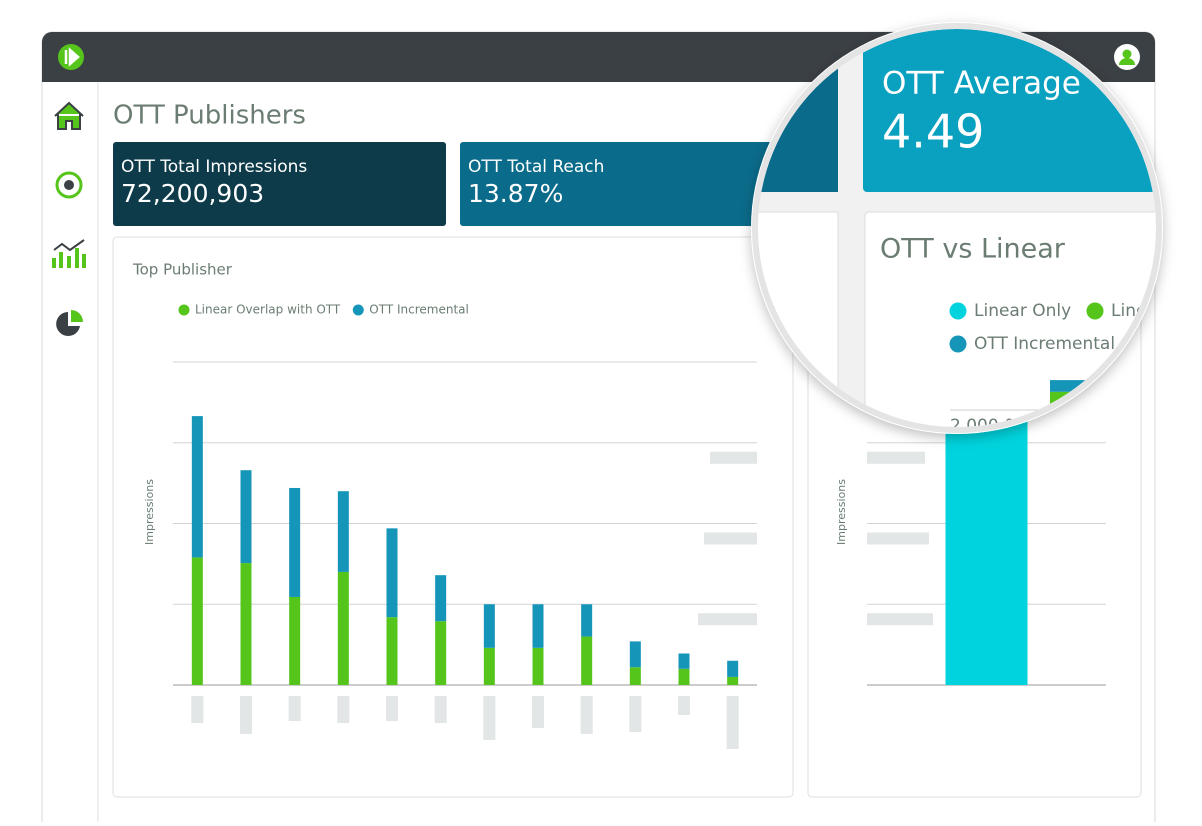  Describe the element at coordinates (515, 193) in the screenshot. I see `card-value: 13.87%` at that location.